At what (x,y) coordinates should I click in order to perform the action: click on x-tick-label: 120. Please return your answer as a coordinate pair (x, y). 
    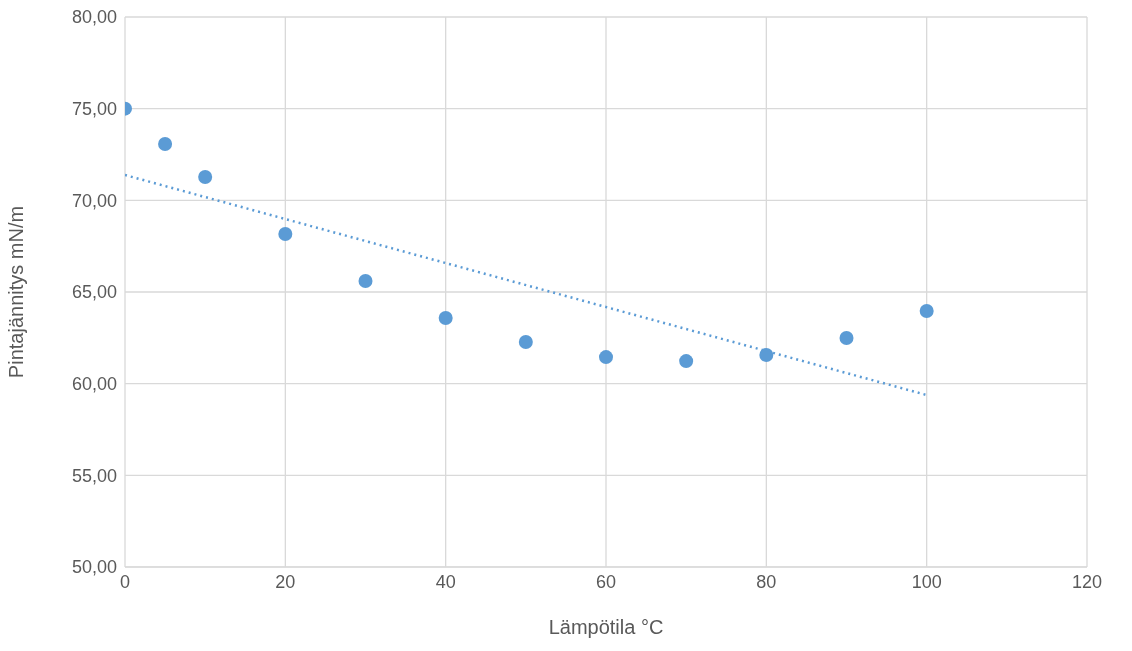
    Looking at the image, I should click on (1087, 581).